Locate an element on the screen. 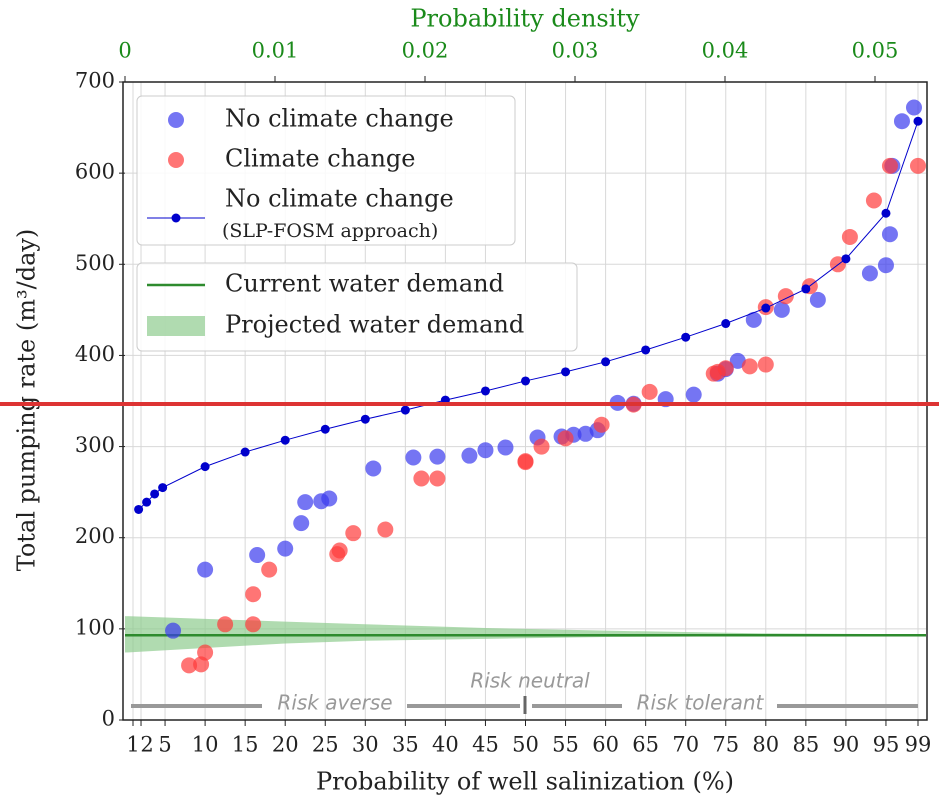 Image resolution: width=939 pixels, height=804 pixels. x-tick-label: 70 is located at coordinates (685, 745).